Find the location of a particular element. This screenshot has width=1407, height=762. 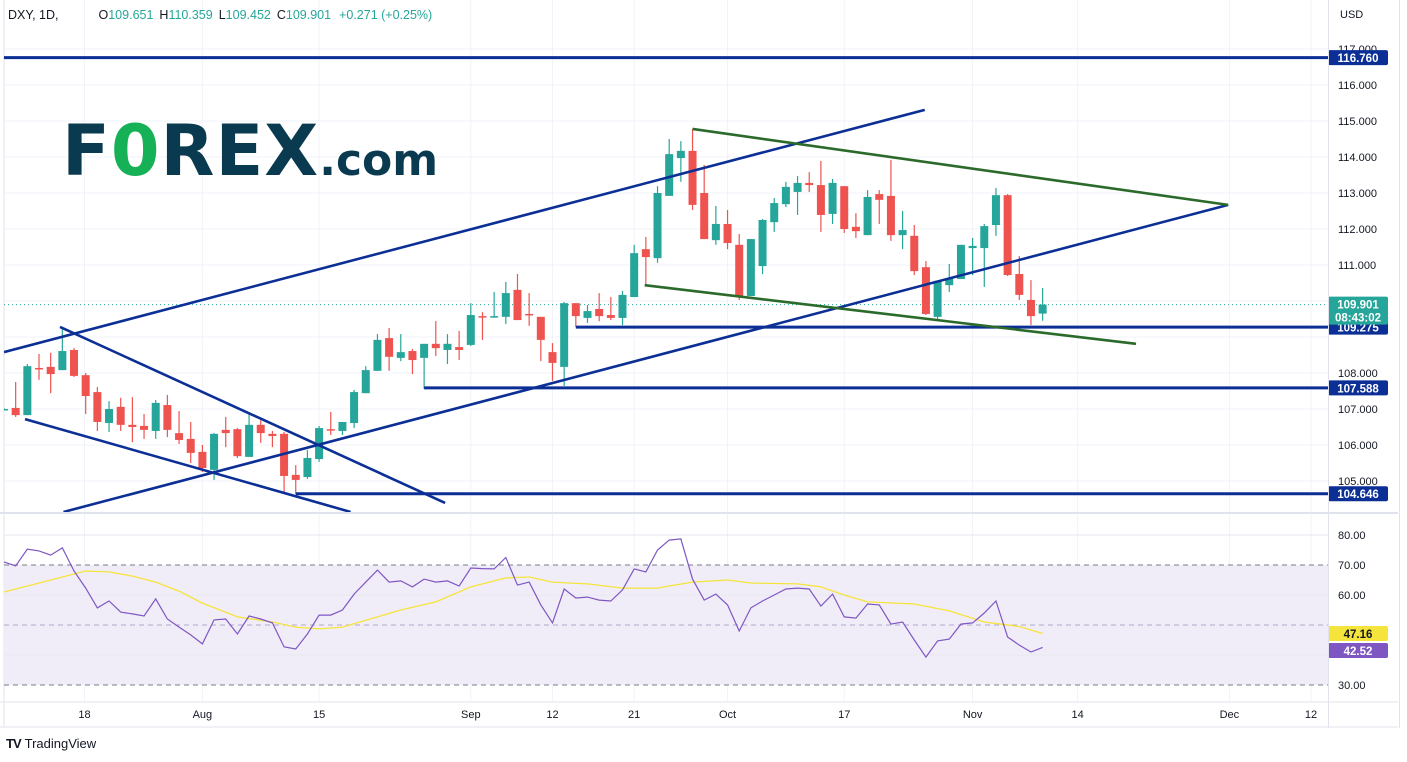

rsi-ma-badge-bg is located at coordinates (1358, 634).